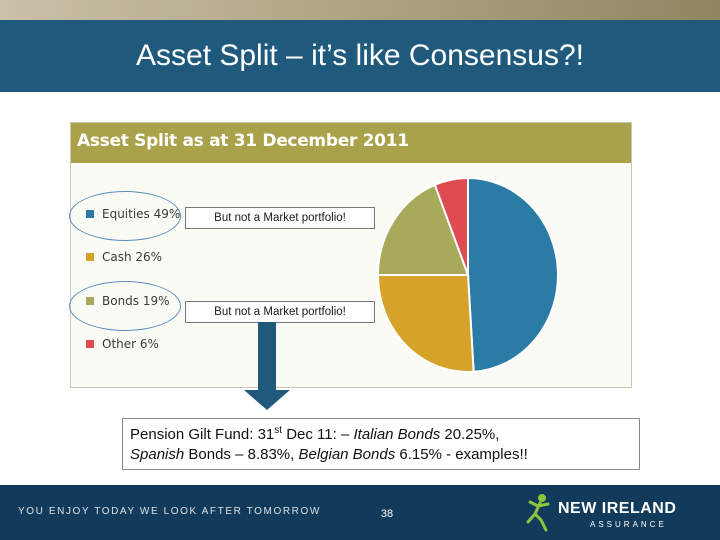 This screenshot has width=720, height=540. I want to click on logo-wordmark: NEW IRELAND, so click(617, 508).